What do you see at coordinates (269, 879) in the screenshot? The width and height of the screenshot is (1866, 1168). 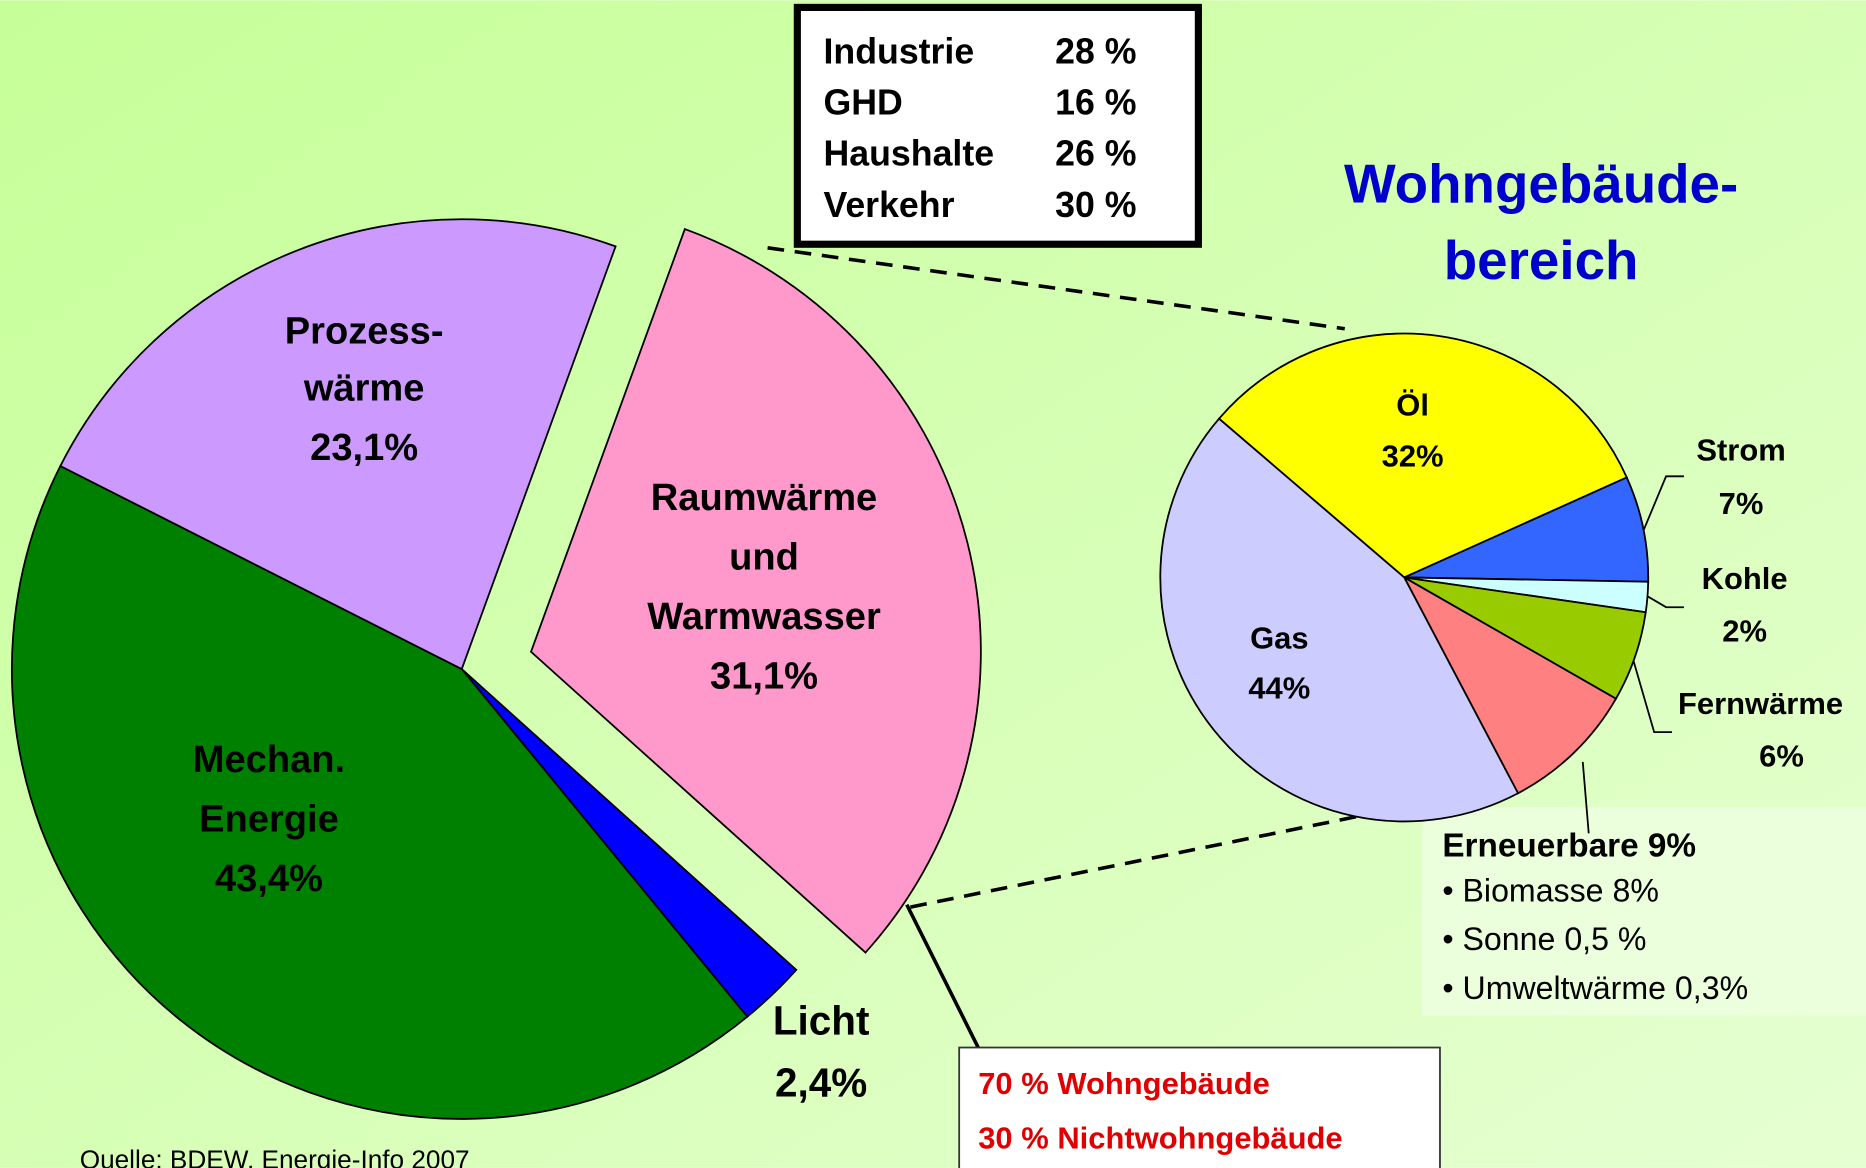 I see `label: 43,4%` at bounding box center [269, 879].